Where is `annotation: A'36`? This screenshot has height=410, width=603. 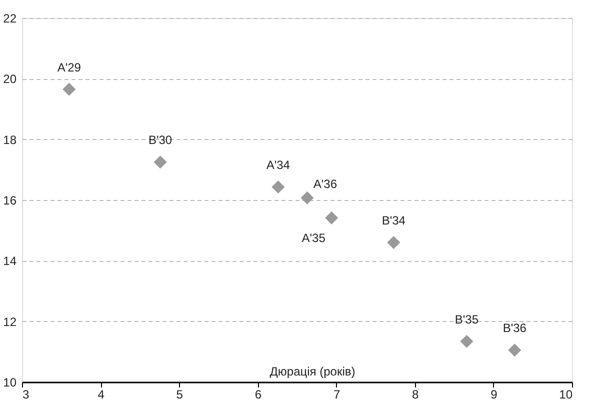 annotation: A'36 is located at coordinates (325, 183).